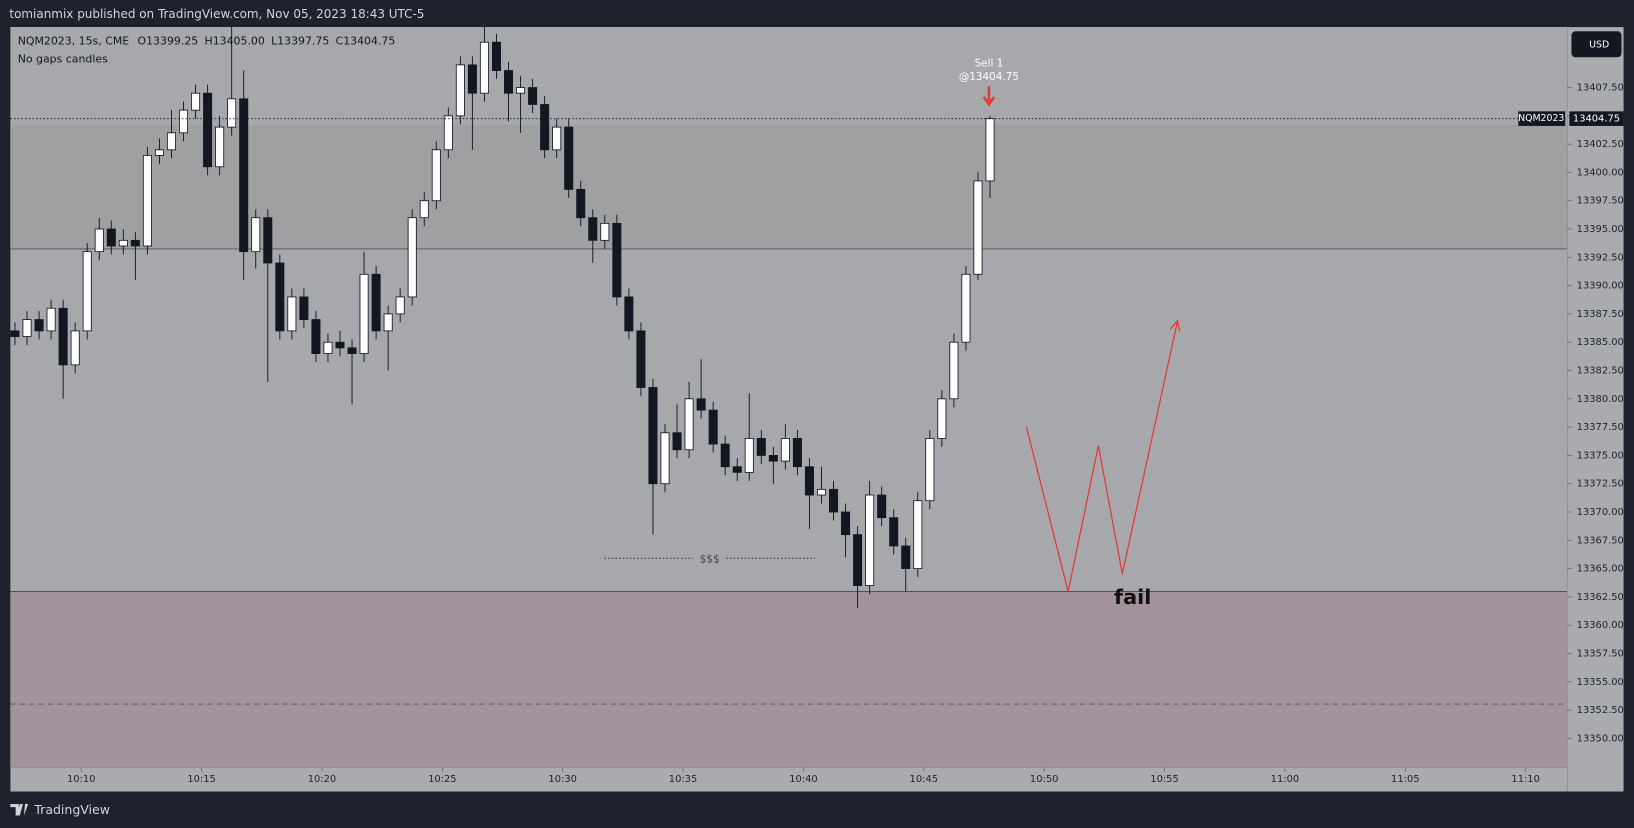  What do you see at coordinates (1600, 314) in the screenshot?
I see `y-tick-label: 13387.50` at bounding box center [1600, 314].